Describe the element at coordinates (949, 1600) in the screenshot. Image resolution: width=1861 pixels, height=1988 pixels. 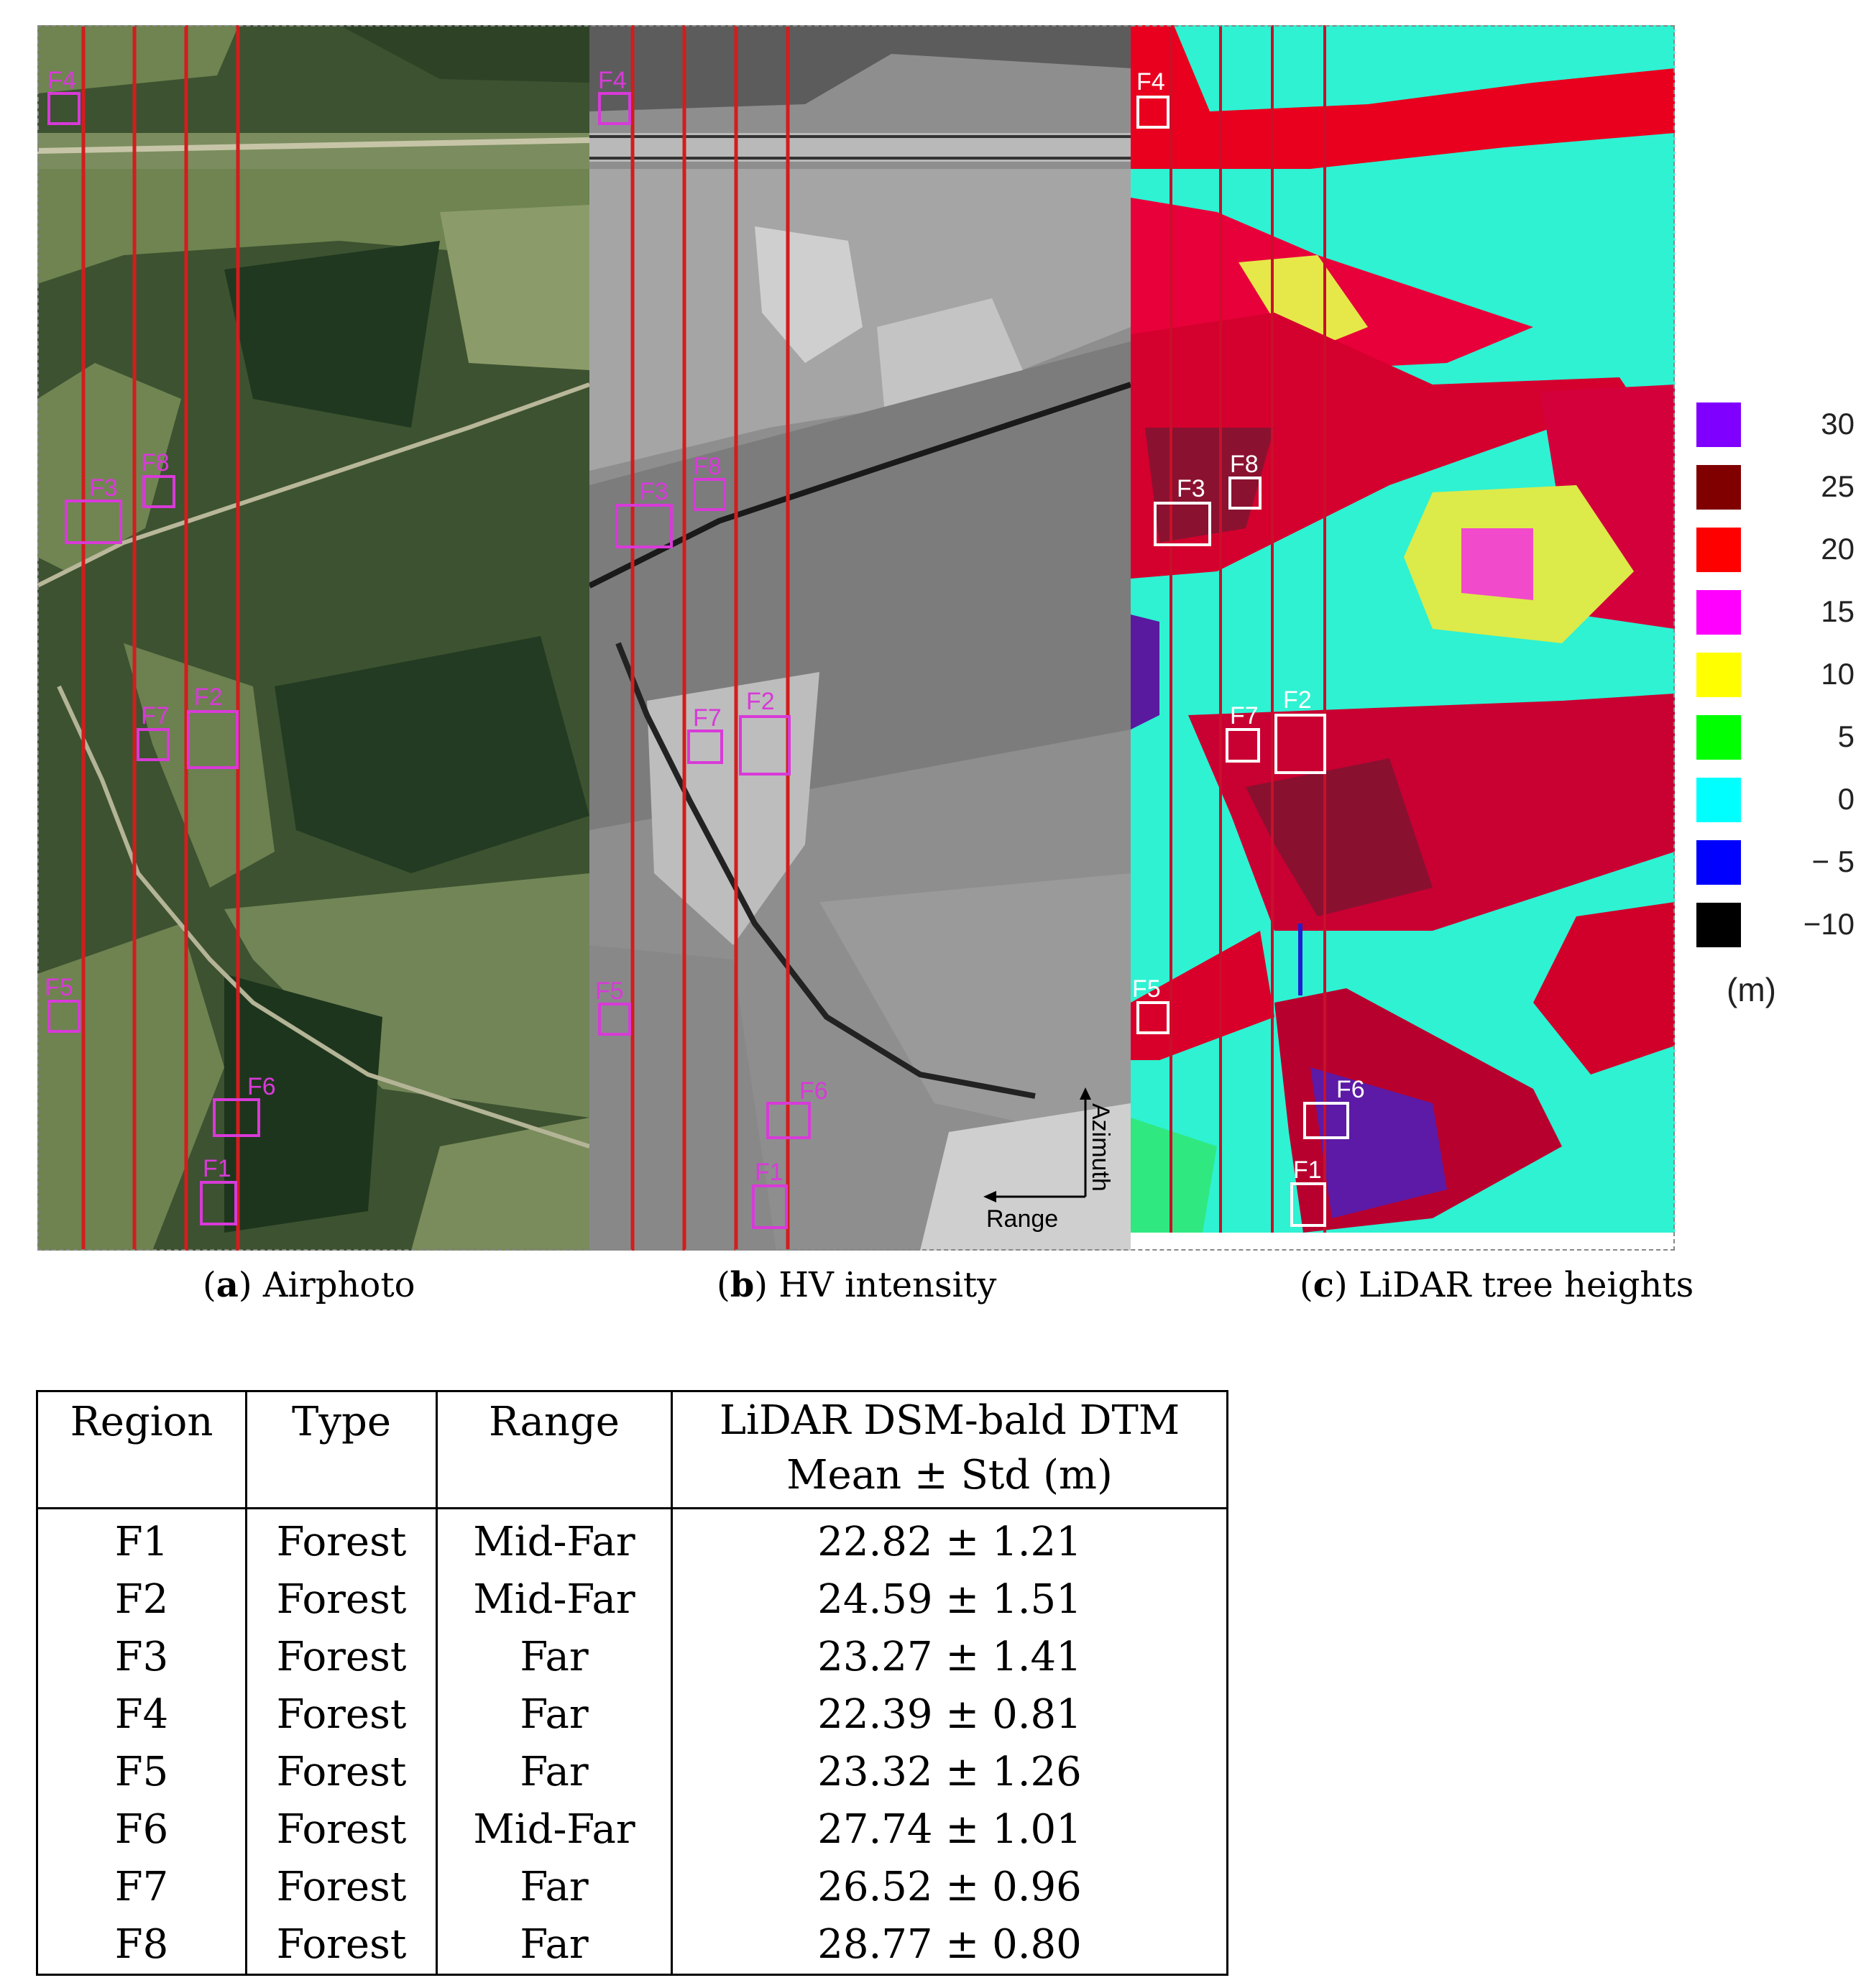
I see `cell-value: 24.59 ± 1.51` at that location.